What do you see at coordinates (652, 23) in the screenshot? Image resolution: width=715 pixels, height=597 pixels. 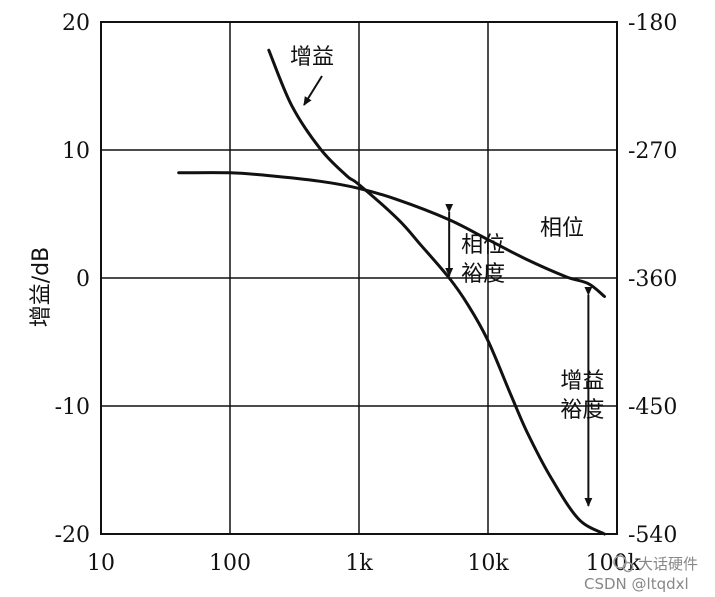 I see `y2-tick-label: -180` at bounding box center [652, 23].